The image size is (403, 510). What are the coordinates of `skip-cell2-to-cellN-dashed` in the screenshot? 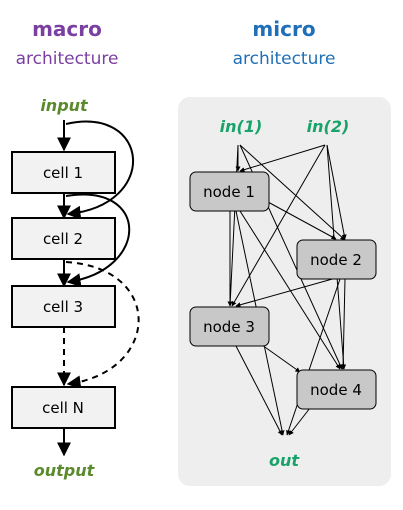 It's located at (102, 325).